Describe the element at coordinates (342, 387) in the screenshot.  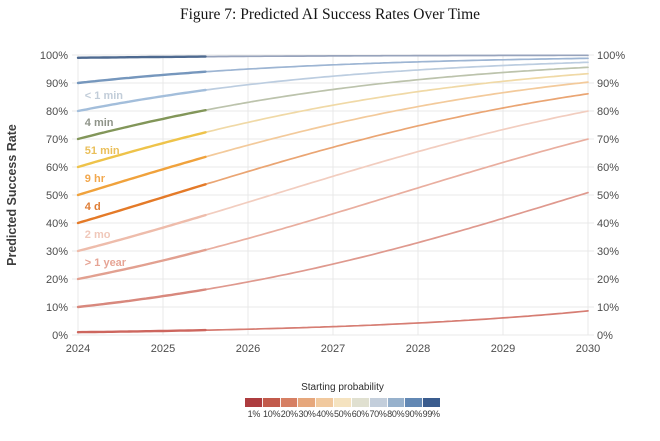
I see `legend-title: Starting probability` at that location.